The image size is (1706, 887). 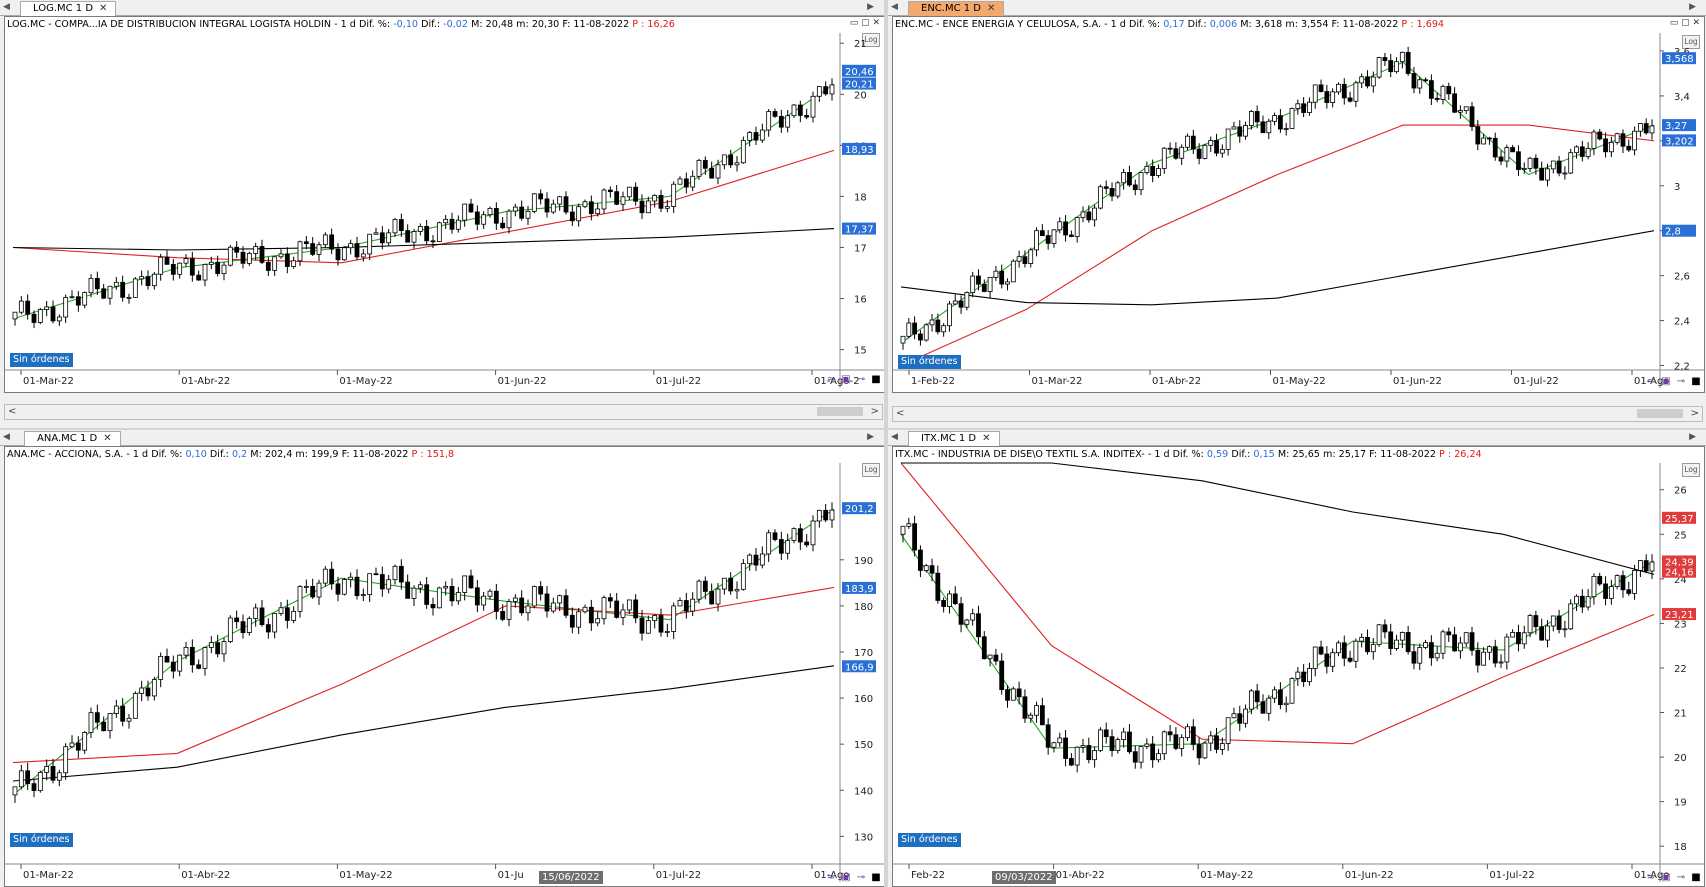 I want to click on horizontal-splitter, so click(x=853, y=429).